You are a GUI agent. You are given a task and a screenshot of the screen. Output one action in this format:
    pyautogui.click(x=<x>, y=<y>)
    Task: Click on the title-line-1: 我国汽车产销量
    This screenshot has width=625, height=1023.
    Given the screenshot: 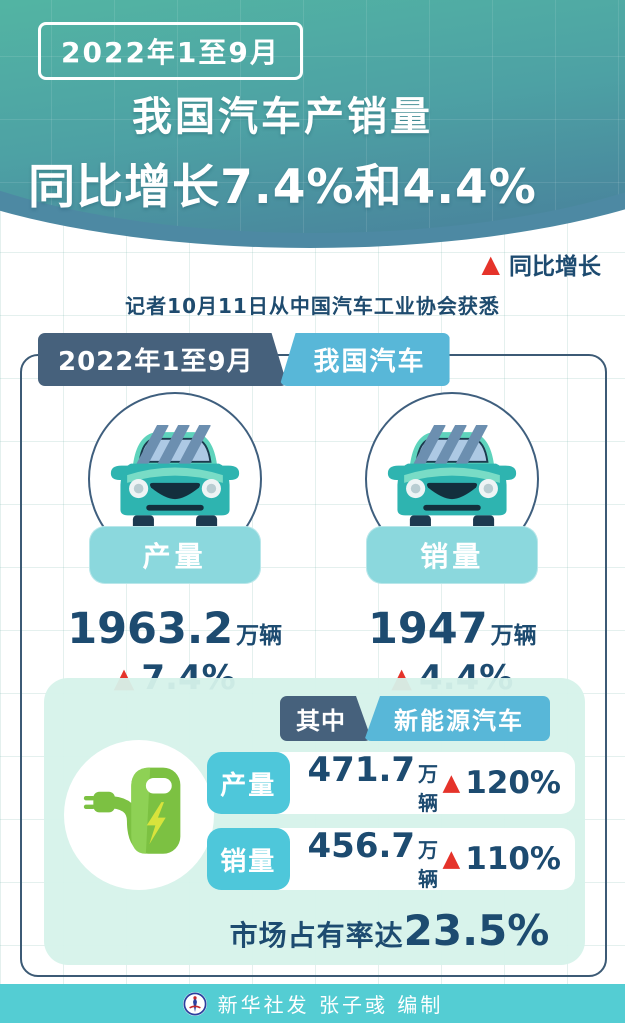 What is the action you would take?
    pyautogui.click(x=282, y=117)
    